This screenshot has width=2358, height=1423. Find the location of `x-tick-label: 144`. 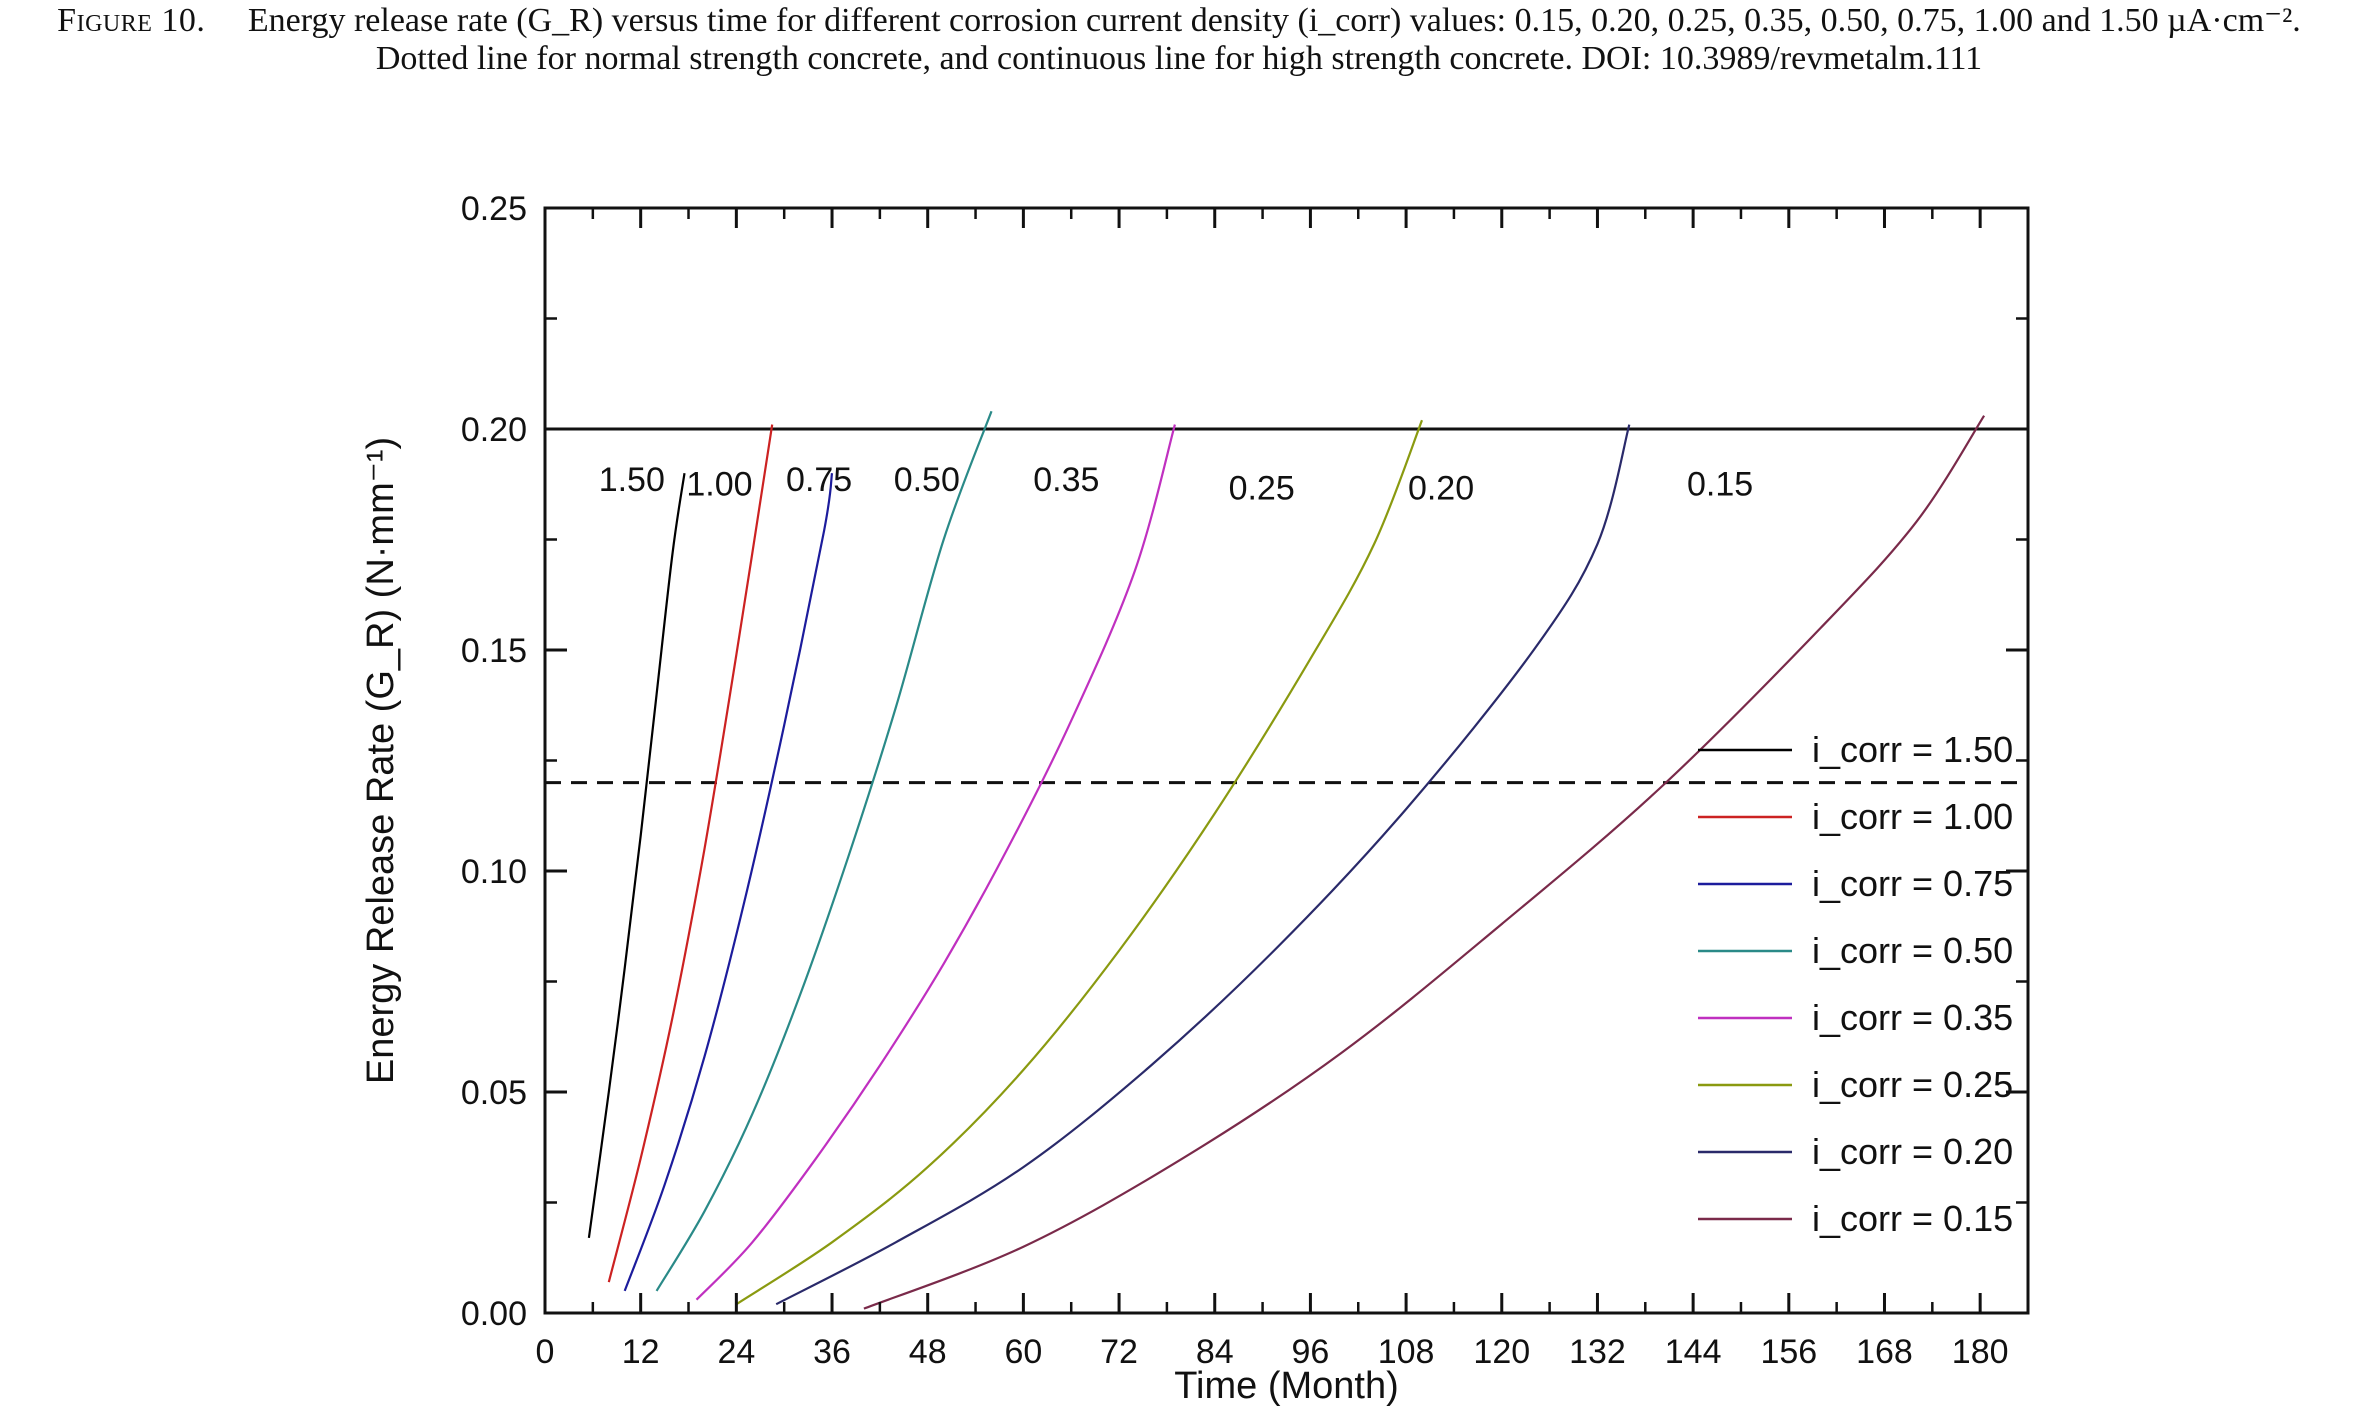

x-tick-label: 144 is located at coordinates (1693, 1352).